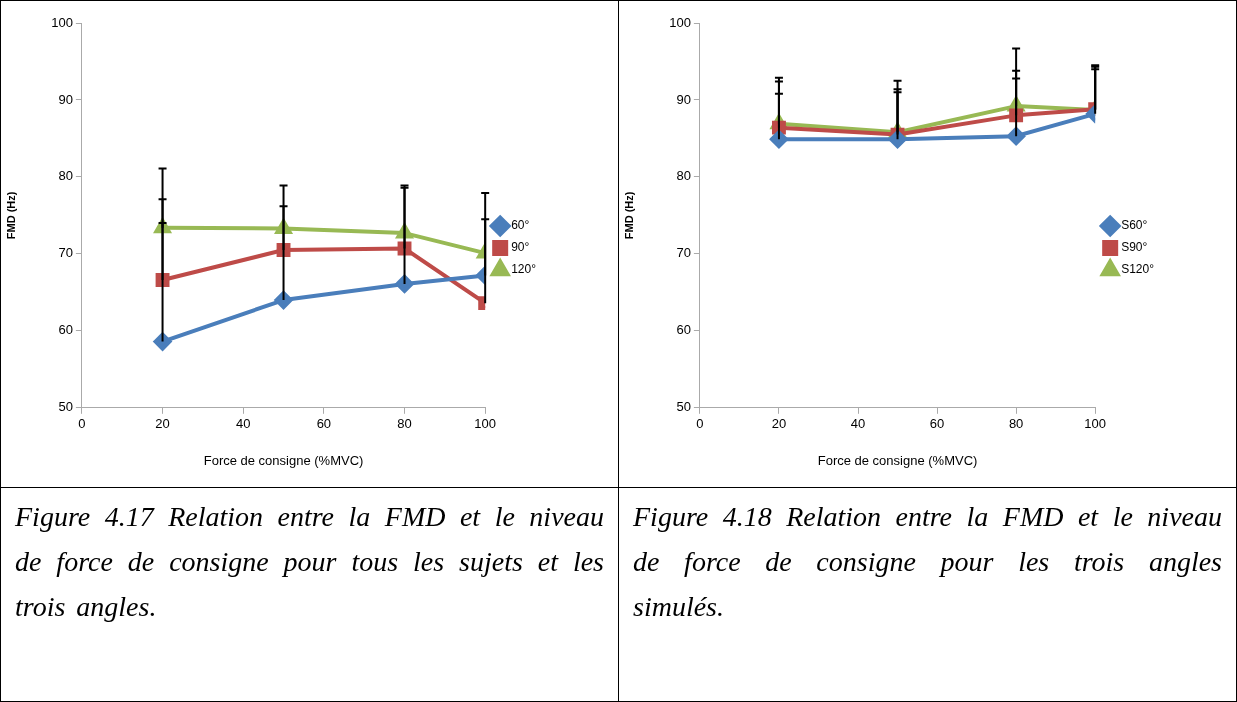 This screenshot has width=1237, height=702. I want to click on legend-label: S90°, so click(1134, 247).